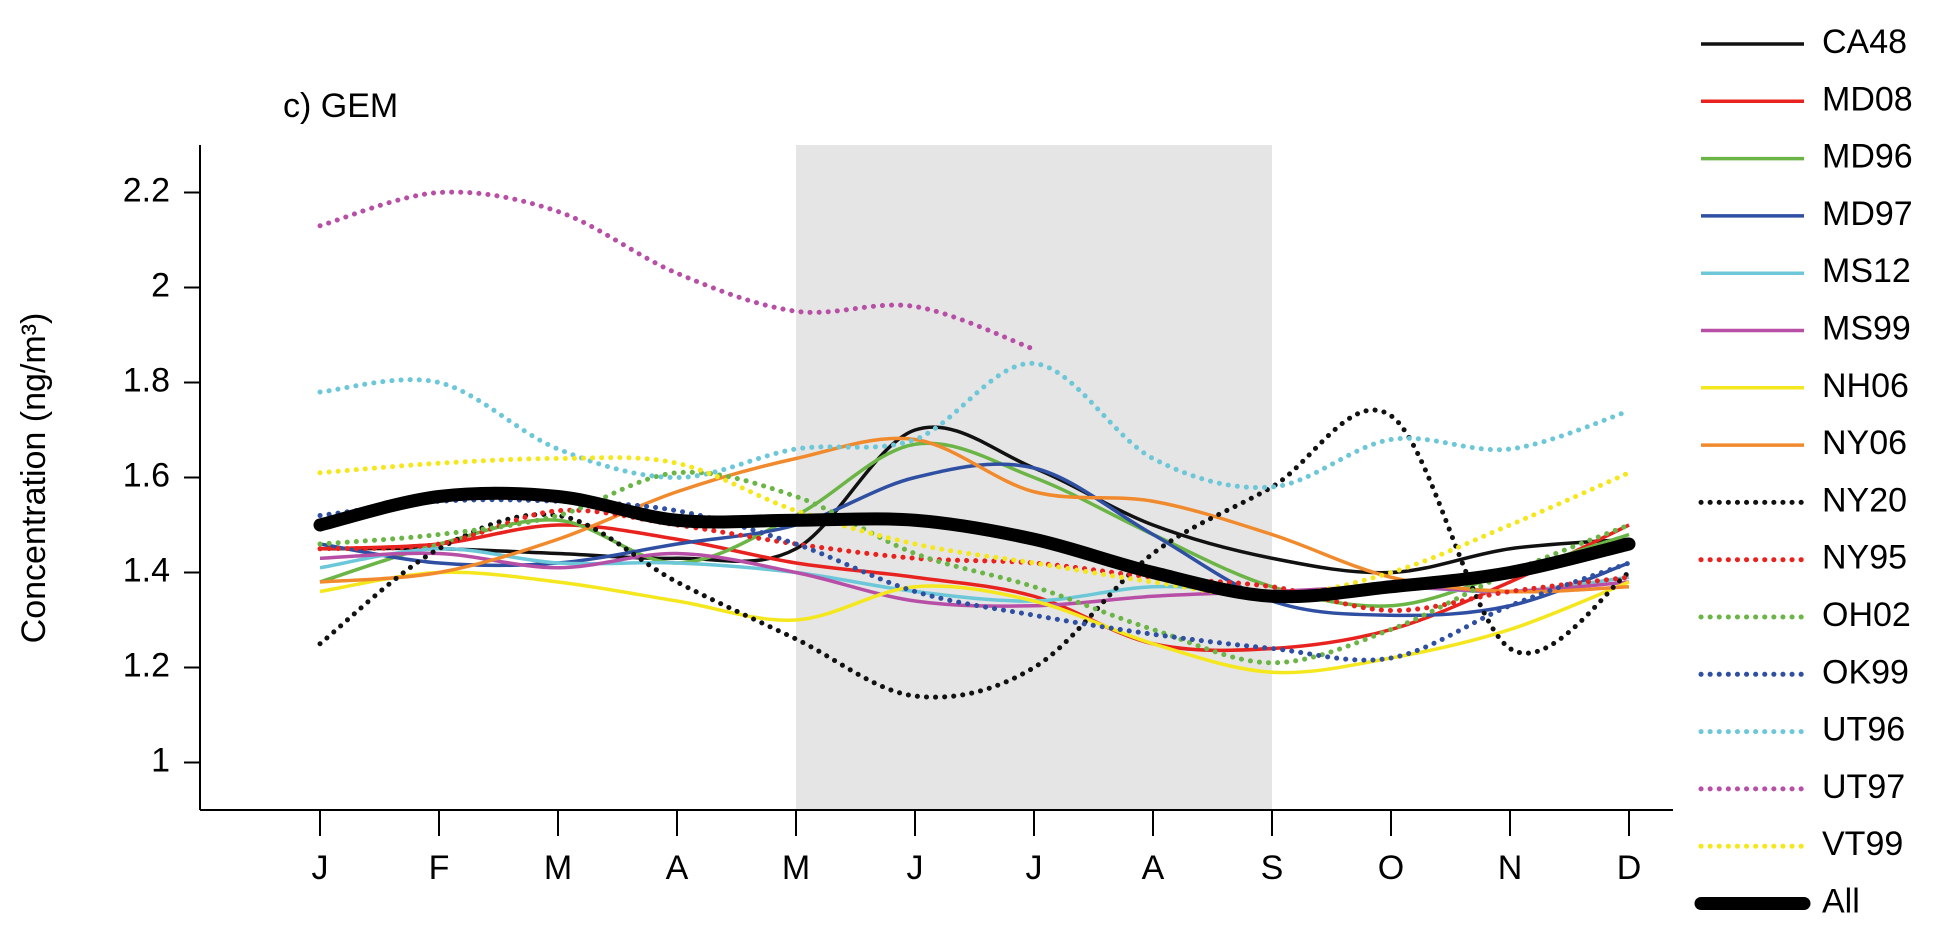 The height and width of the screenshot is (946, 1954). I want to click on y-tick-label: 2.2, so click(146, 190).